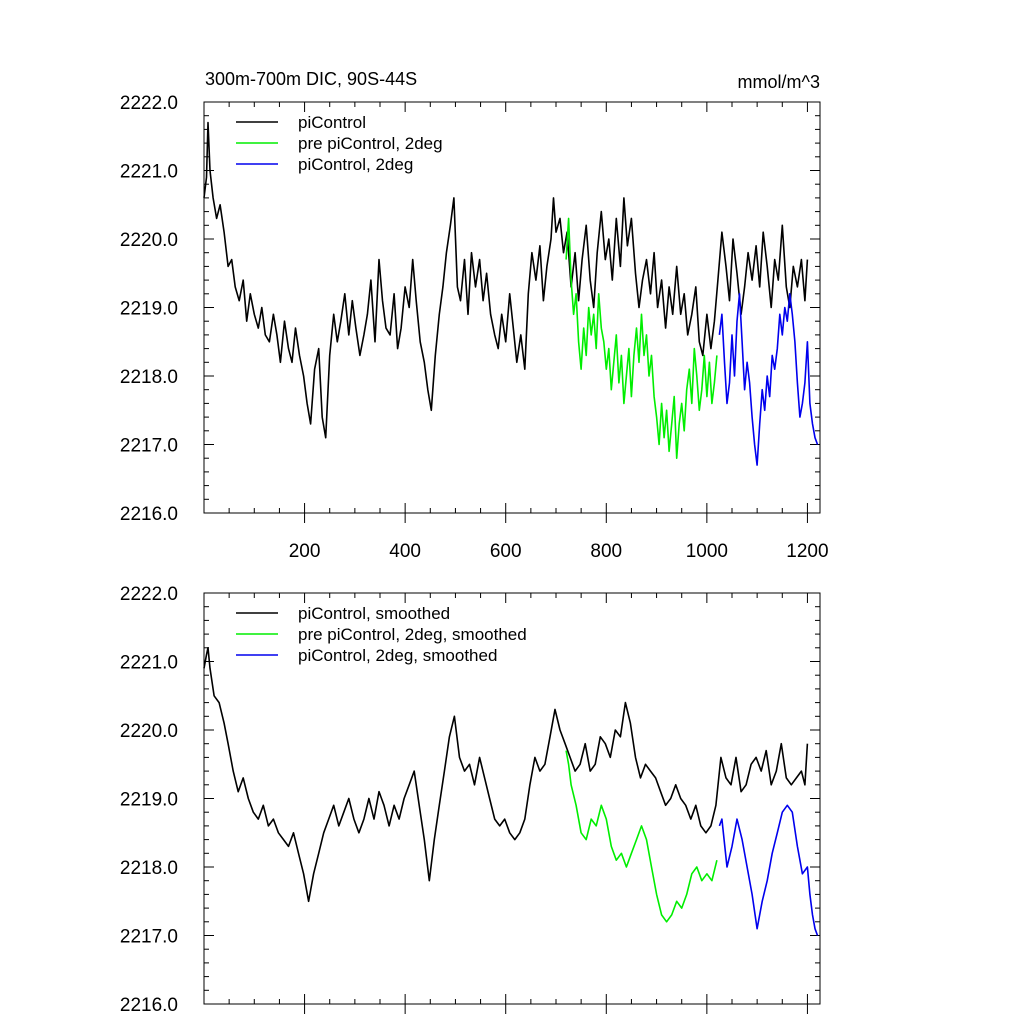 This screenshot has width=1024, height=1024. I want to click on bottom-ytick-label: 2222.0, so click(149, 594).